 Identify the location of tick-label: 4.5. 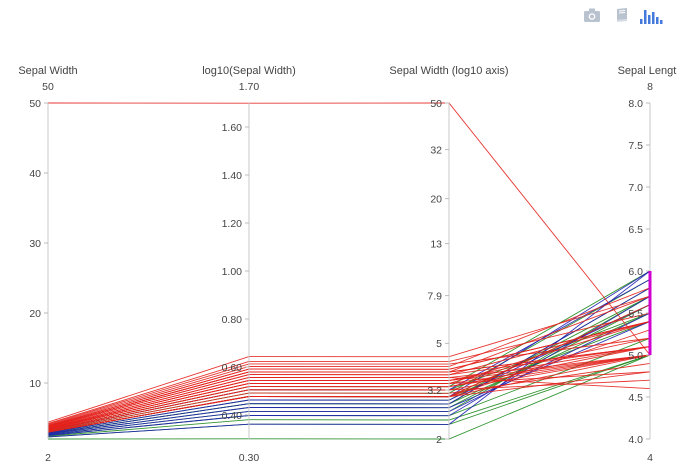
(635, 398).